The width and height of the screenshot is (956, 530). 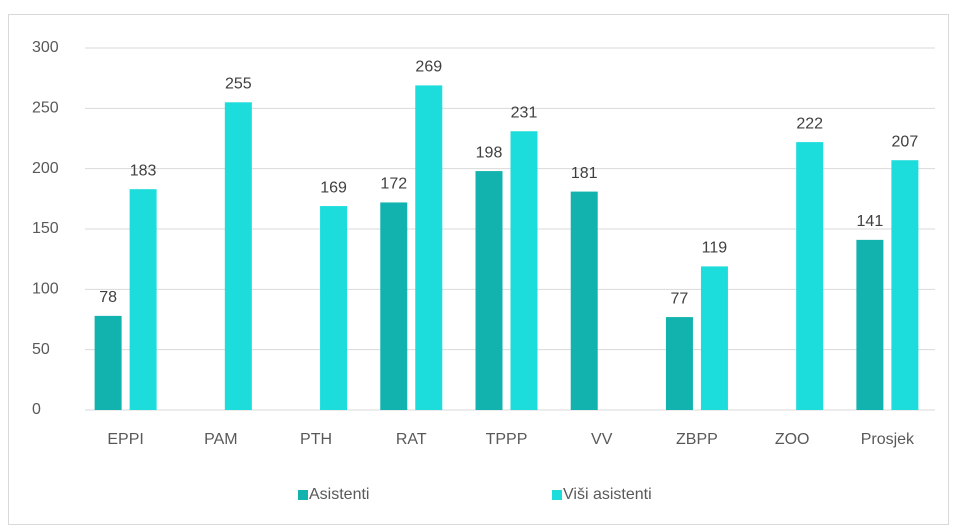 What do you see at coordinates (870, 221) in the screenshot?
I see `data-label: 141` at bounding box center [870, 221].